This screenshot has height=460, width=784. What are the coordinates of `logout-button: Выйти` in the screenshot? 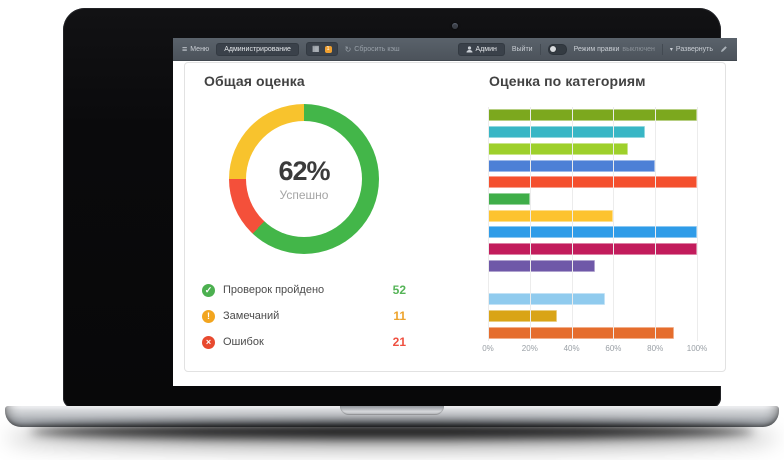 It's located at (522, 49).